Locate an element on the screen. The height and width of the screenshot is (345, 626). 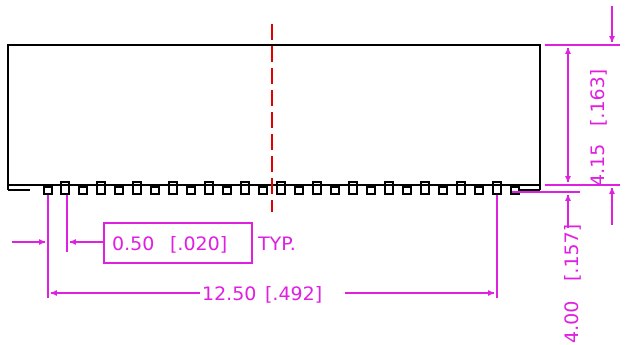
pin-height-value: 4.00 is located at coordinates (572, 322).